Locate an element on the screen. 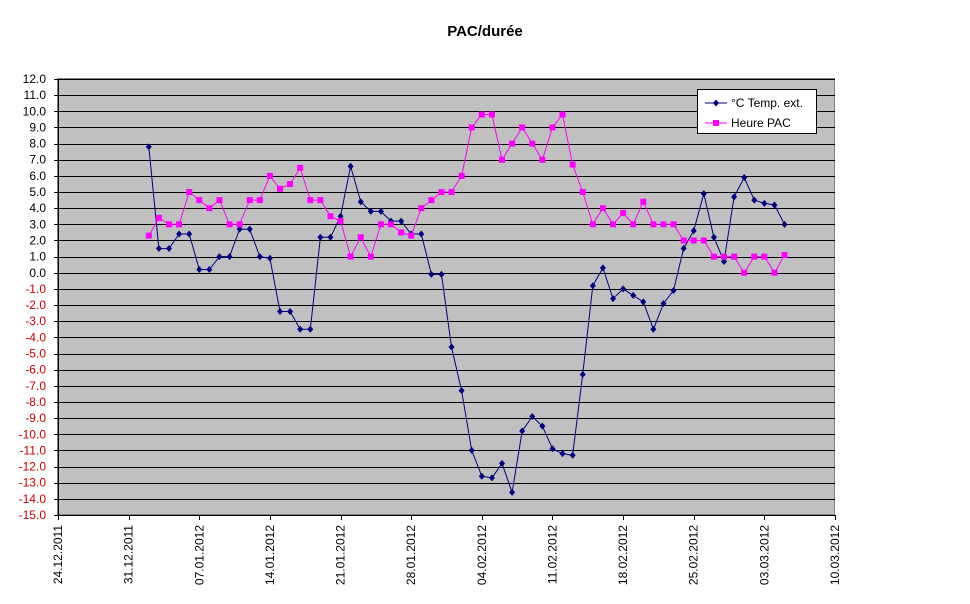 The image size is (970, 604). legend-label: Heure PAC is located at coordinates (761, 123).